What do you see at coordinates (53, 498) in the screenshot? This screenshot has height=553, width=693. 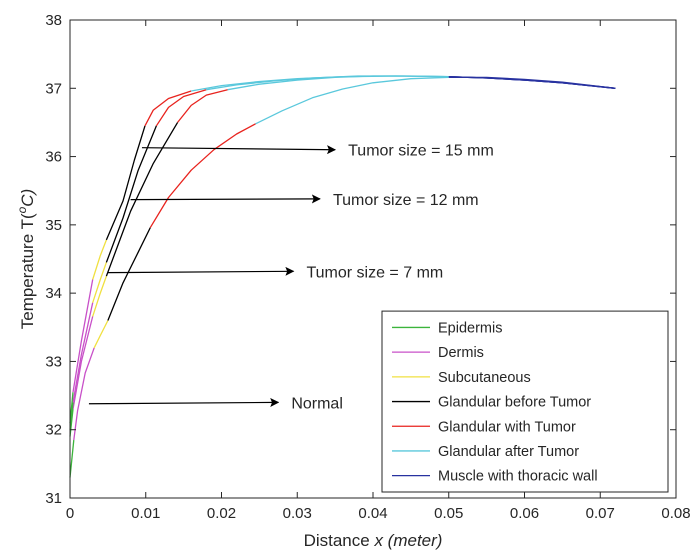 I see `y-tick-label: 31` at bounding box center [53, 498].